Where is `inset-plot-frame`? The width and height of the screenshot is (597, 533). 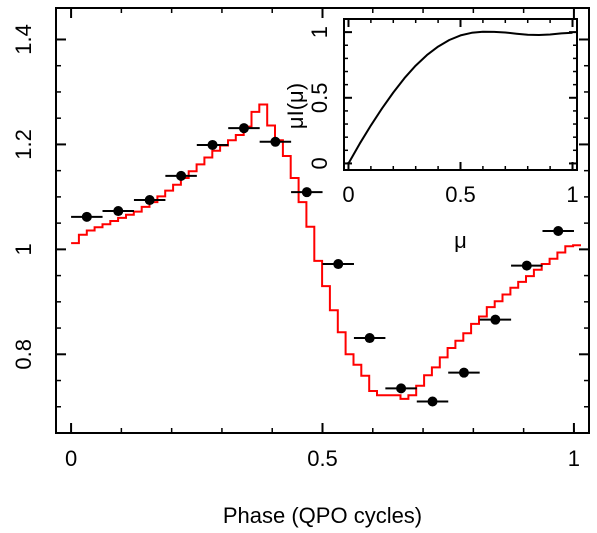
inset-plot-frame is located at coordinates (460, 94).